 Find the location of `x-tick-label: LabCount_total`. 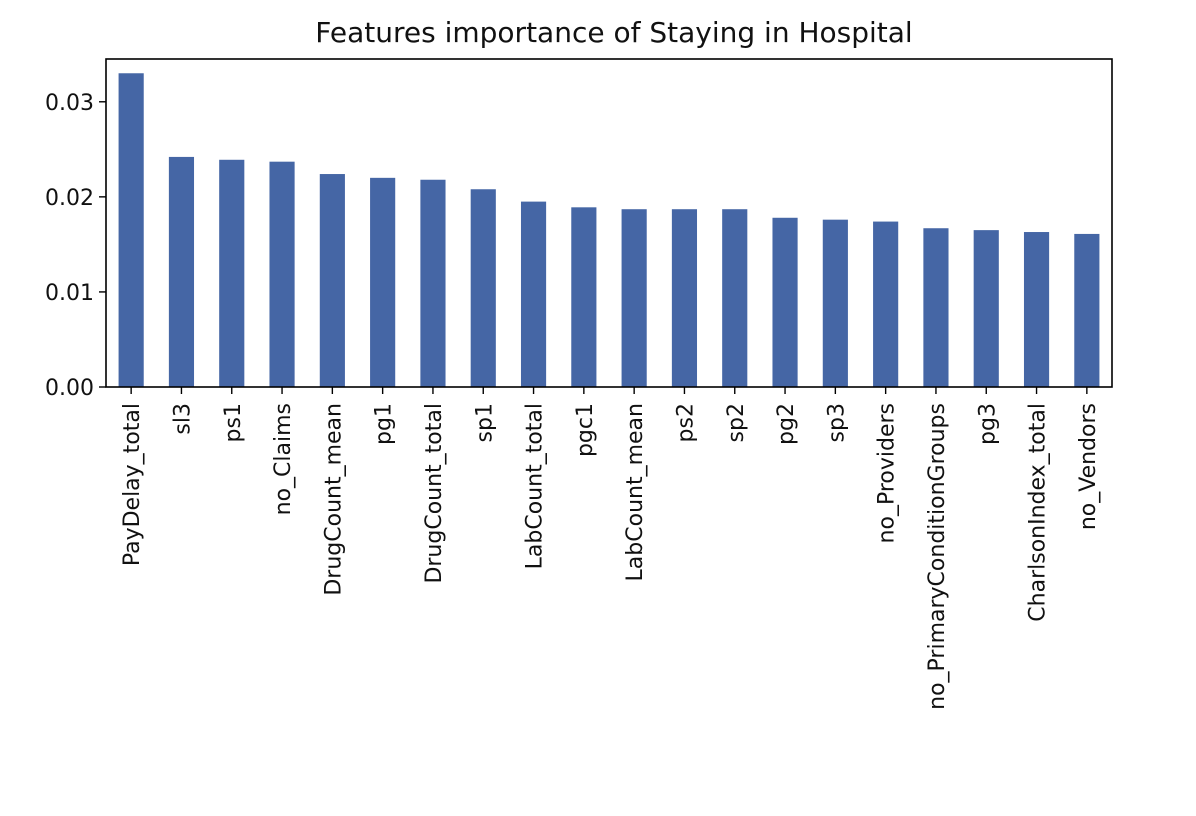

x-tick-label: LabCount_total is located at coordinates (535, 486).